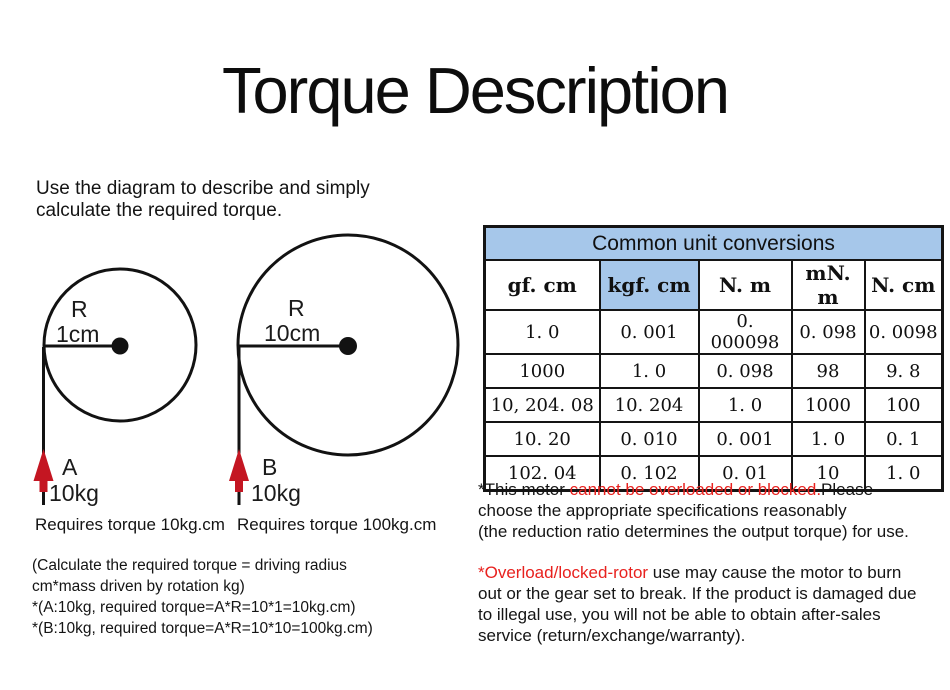 This screenshot has width=950, height=690. Describe the element at coordinates (292, 333) in the screenshot. I see `pulley-b-radius-value: 10cm` at that location.